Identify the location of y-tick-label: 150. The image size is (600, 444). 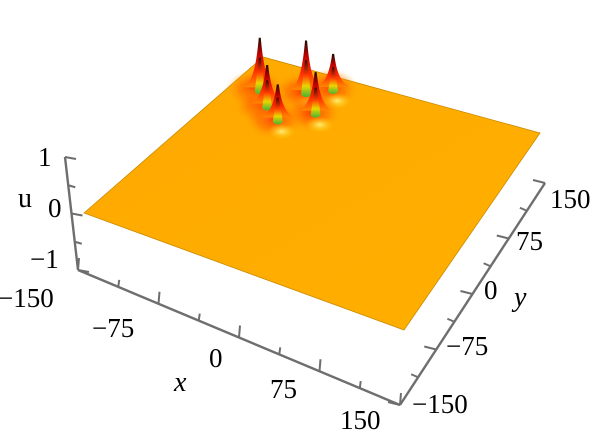
(570, 199).